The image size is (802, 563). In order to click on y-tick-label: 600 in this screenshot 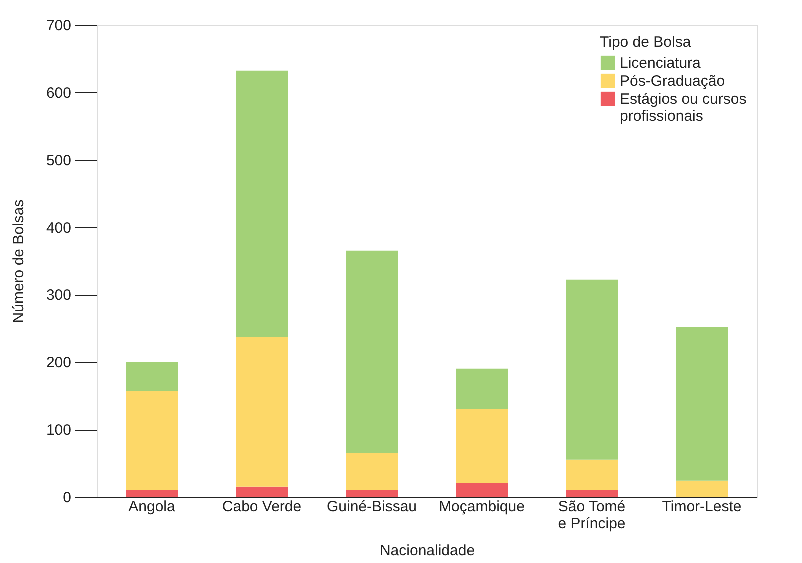, I will do `click(59, 93)`.